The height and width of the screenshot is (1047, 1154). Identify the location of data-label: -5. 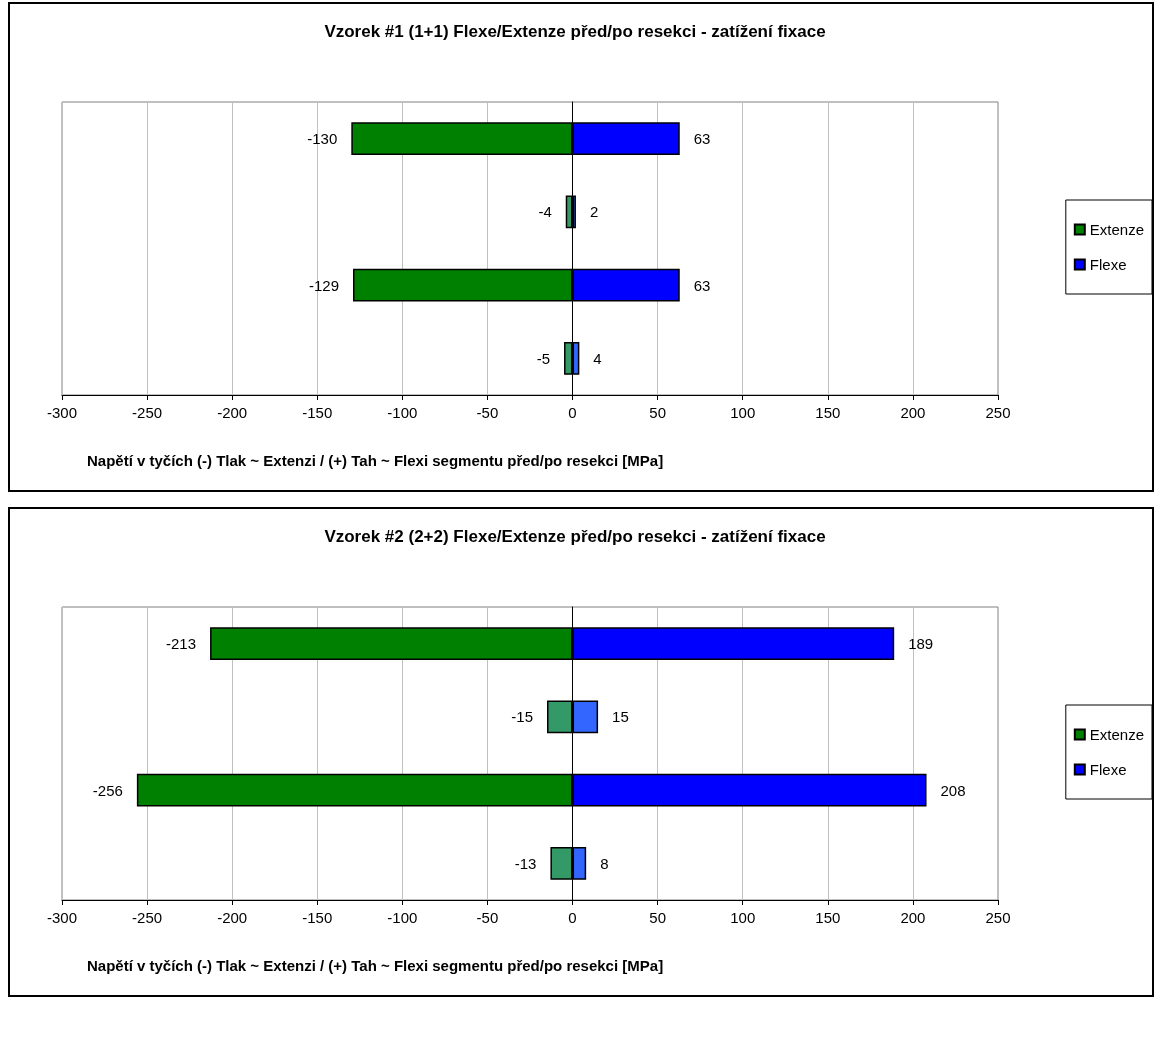
(543, 358).